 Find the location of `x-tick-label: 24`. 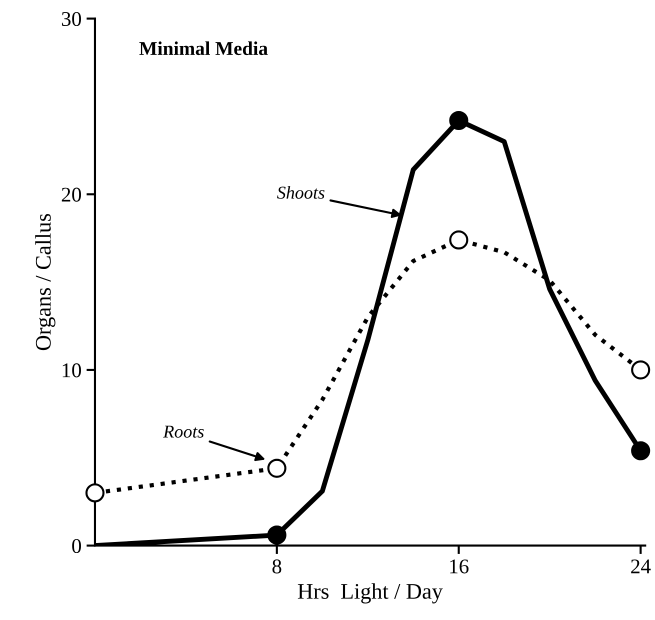

x-tick-label: 24 is located at coordinates (641, 566).